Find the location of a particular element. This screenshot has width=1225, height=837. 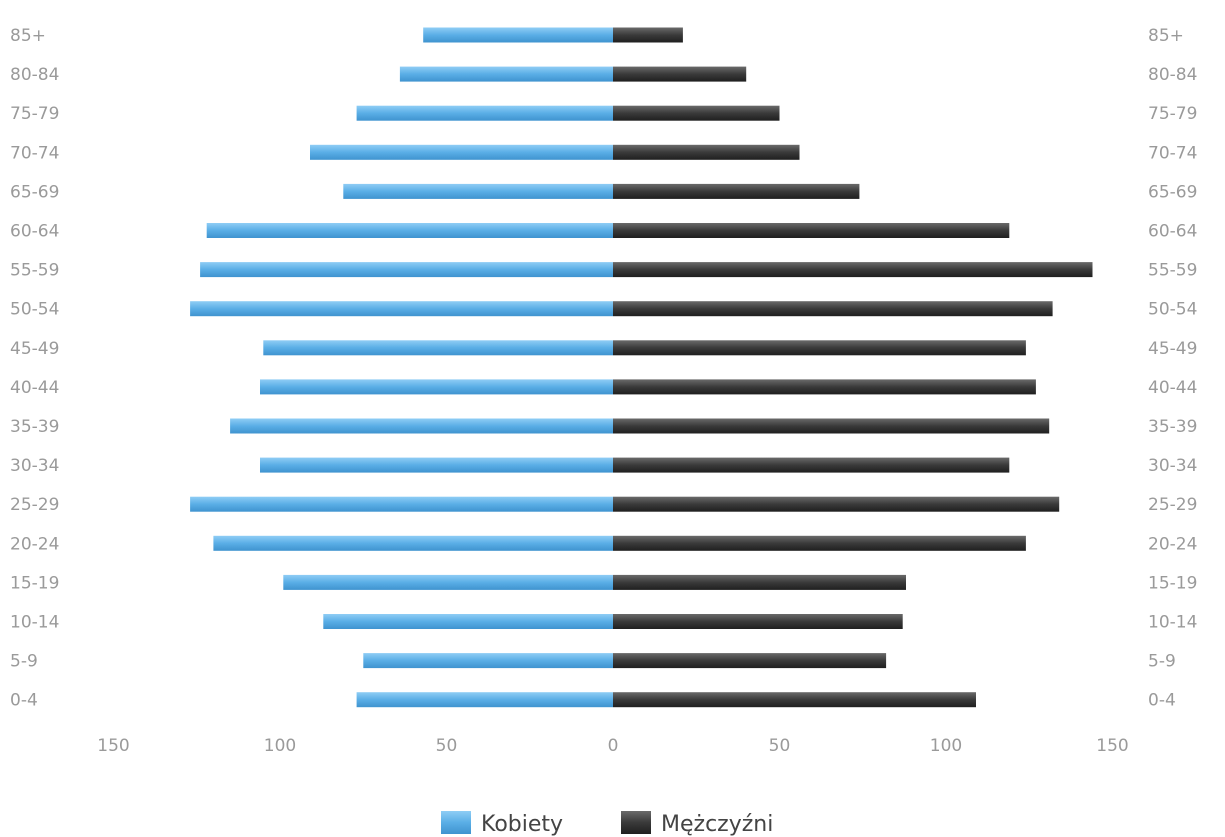

y-label-right-45-49: 45-49 is located at coordinates (1172, 349).